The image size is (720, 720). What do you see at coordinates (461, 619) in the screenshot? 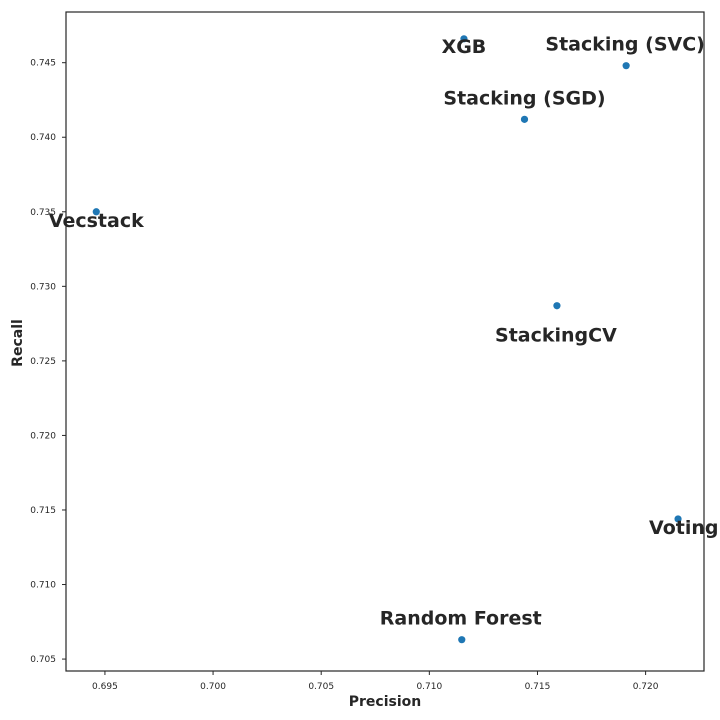
I see `point-label: Random Forest` at bounding box center [461, 619].